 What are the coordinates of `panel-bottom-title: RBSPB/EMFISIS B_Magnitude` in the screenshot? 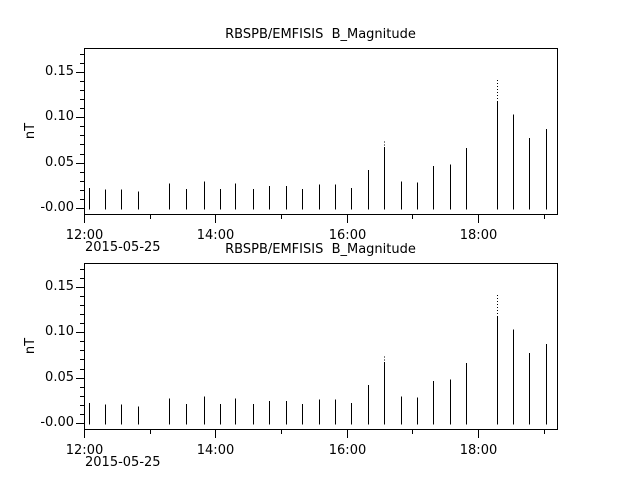 It's located at (320, 249).